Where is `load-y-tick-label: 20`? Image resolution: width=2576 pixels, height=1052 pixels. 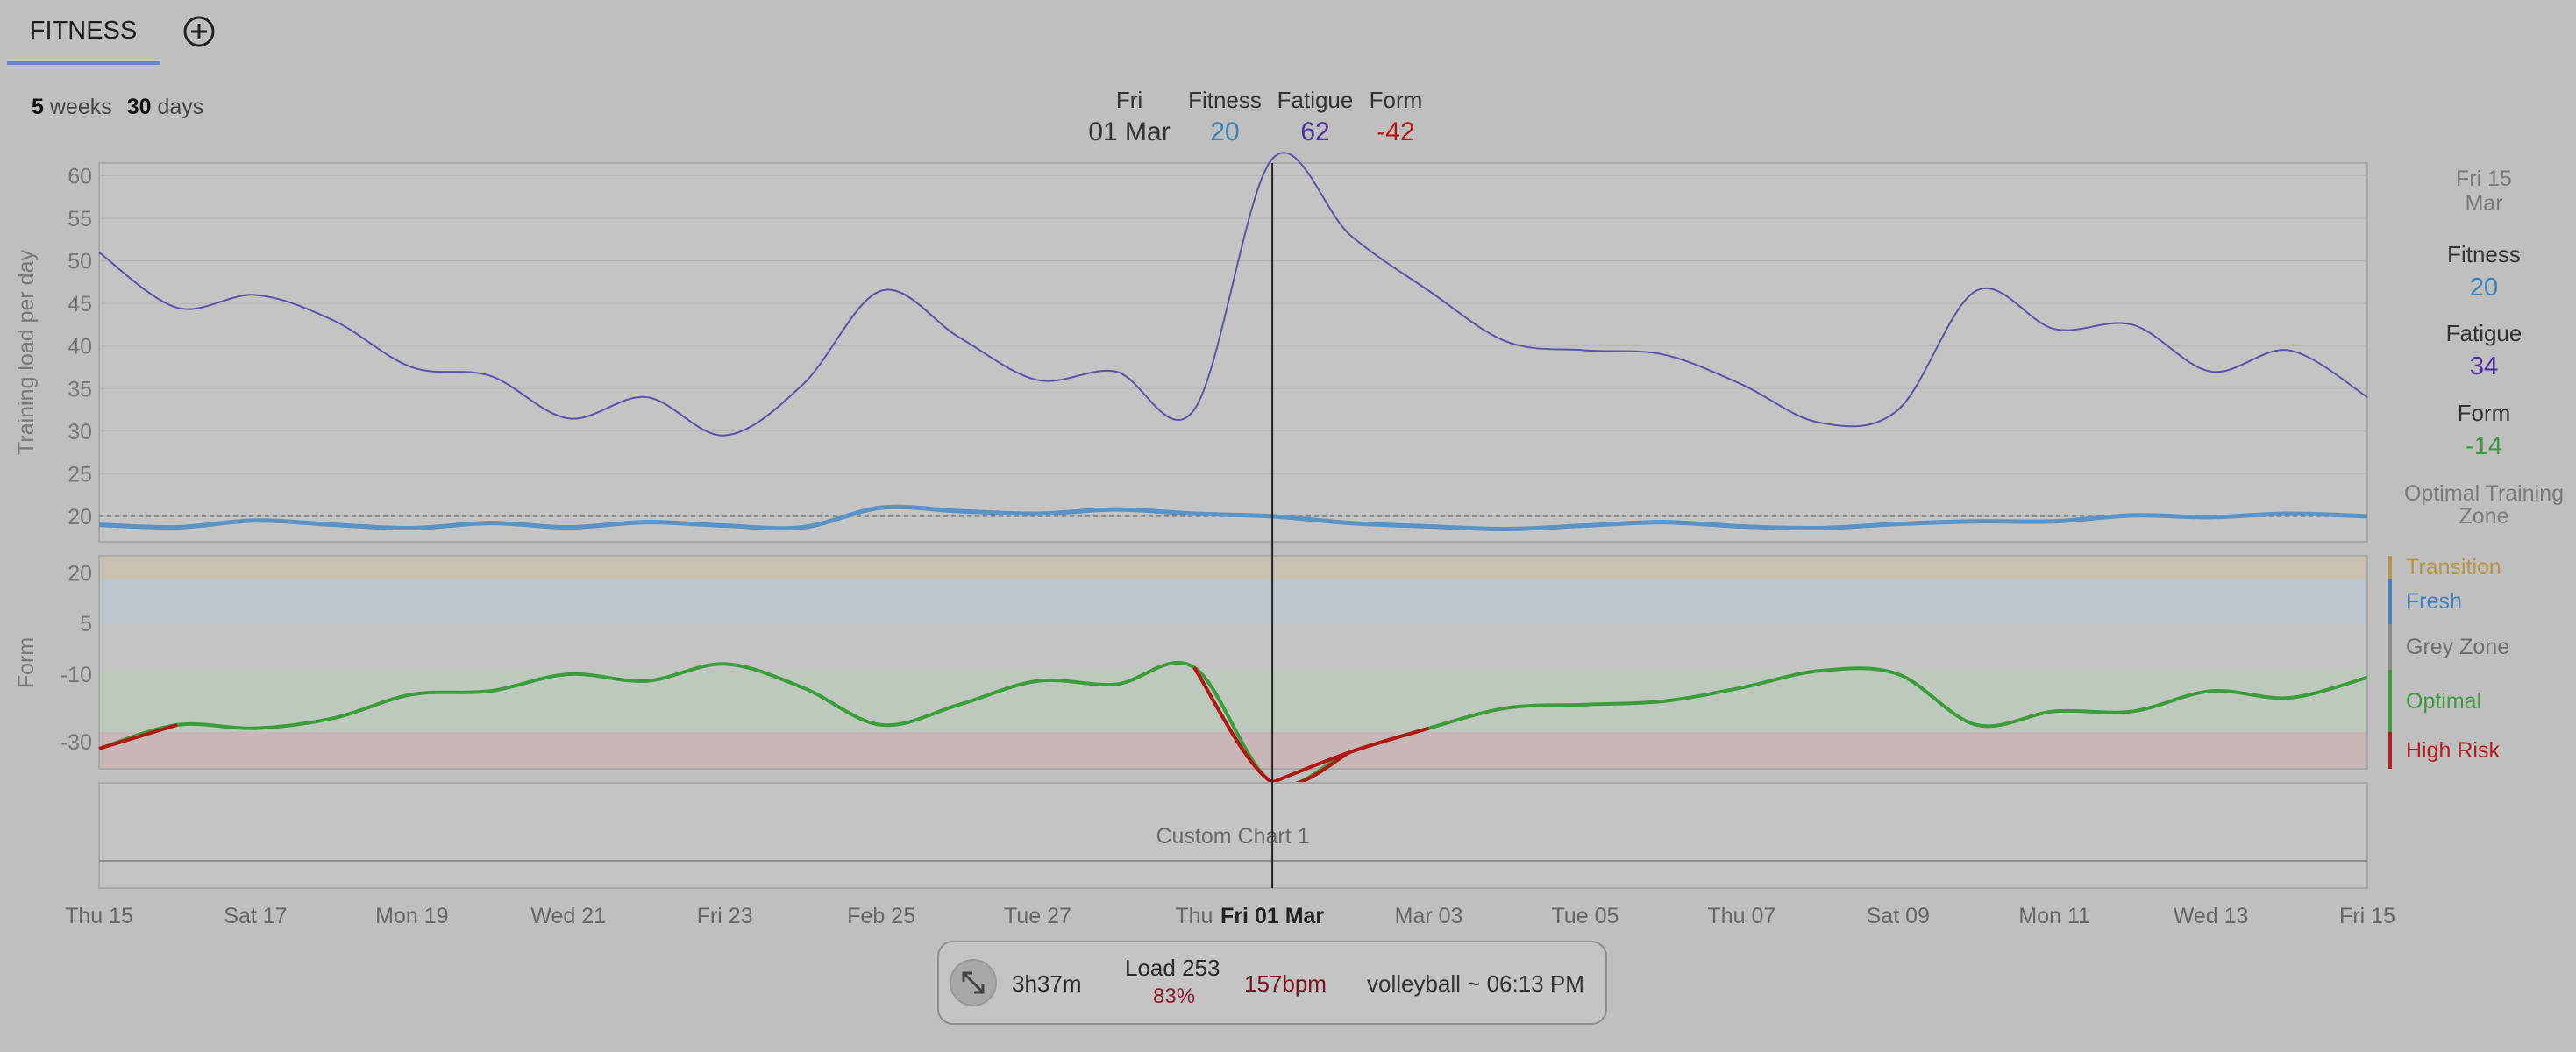 load-y-tick-label: 20 is located at coordinates (80, 517).